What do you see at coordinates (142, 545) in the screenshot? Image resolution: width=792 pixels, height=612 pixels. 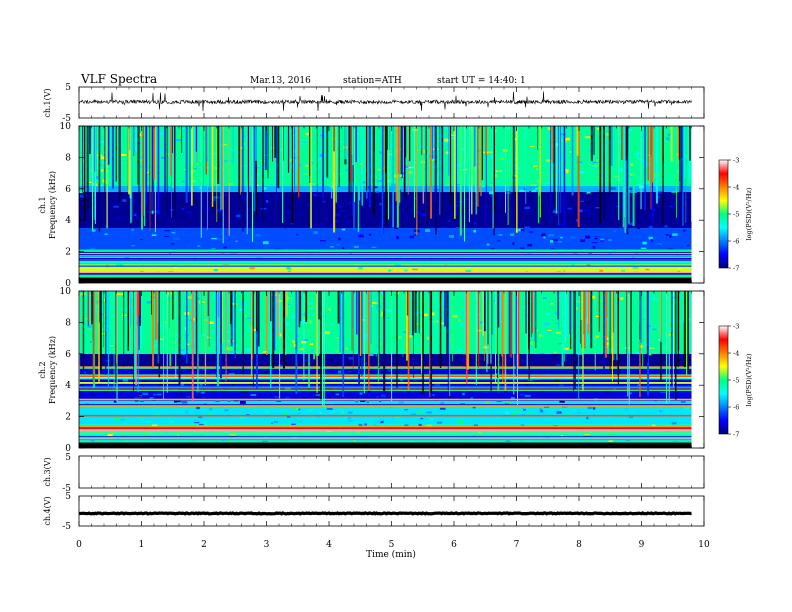 I see `xtick-label: 1` at bounding box center [142, 545].